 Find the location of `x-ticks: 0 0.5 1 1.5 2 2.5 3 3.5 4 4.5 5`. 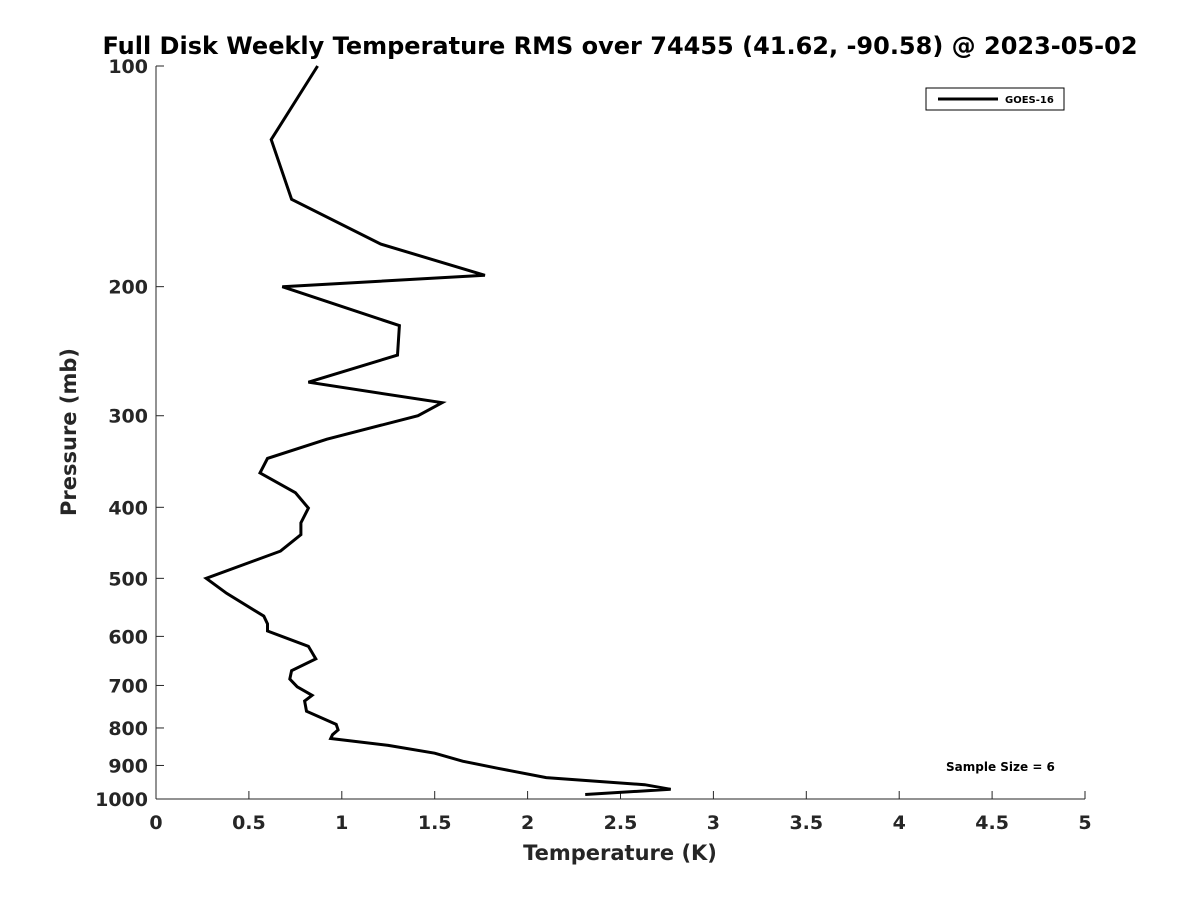

x-ticks: 0 0.5 1 1.5 2 2.5 3 3.5 4 4.5 5 is located at coordinates (620, 812).